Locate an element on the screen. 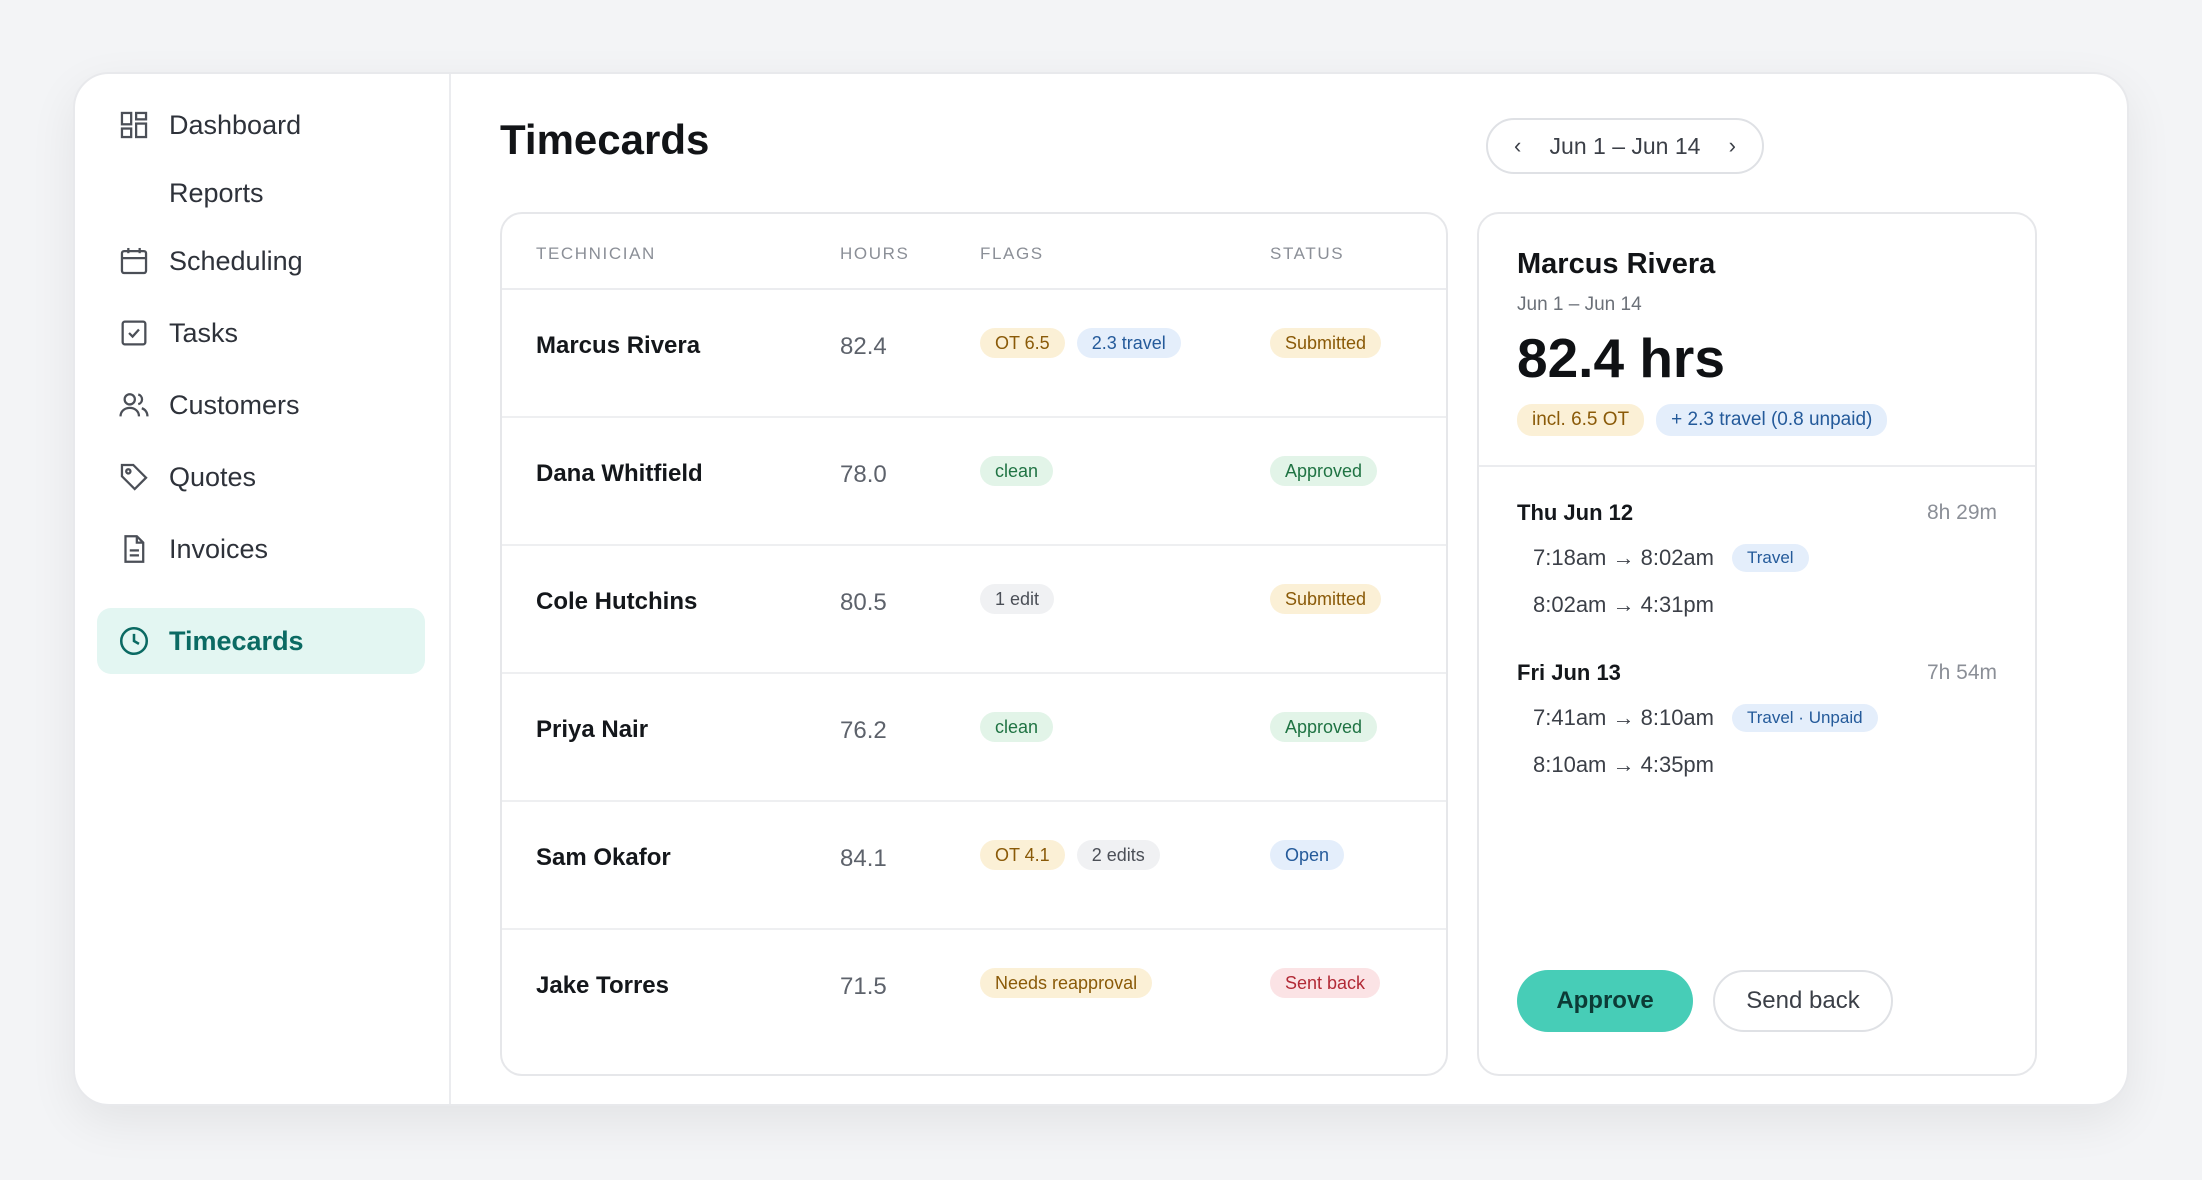  flags-cell: OT 6.5 2.3 travel is located at coordinates (1080, 343).